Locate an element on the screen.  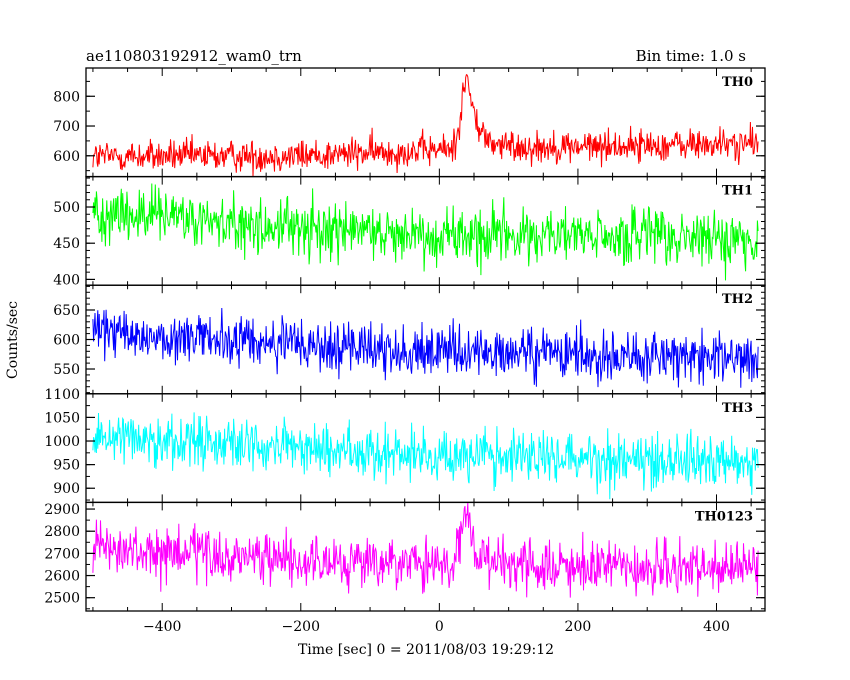
y-tick-label-th3: 1000 is located at coordinates (62, 442).